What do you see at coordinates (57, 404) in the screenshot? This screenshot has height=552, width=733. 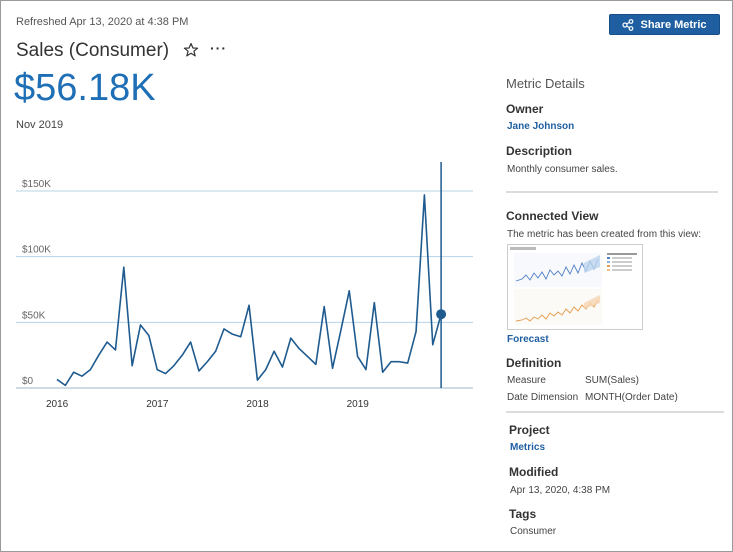 I see `x-tick-label: 2016` at bounding box center [57, 404].